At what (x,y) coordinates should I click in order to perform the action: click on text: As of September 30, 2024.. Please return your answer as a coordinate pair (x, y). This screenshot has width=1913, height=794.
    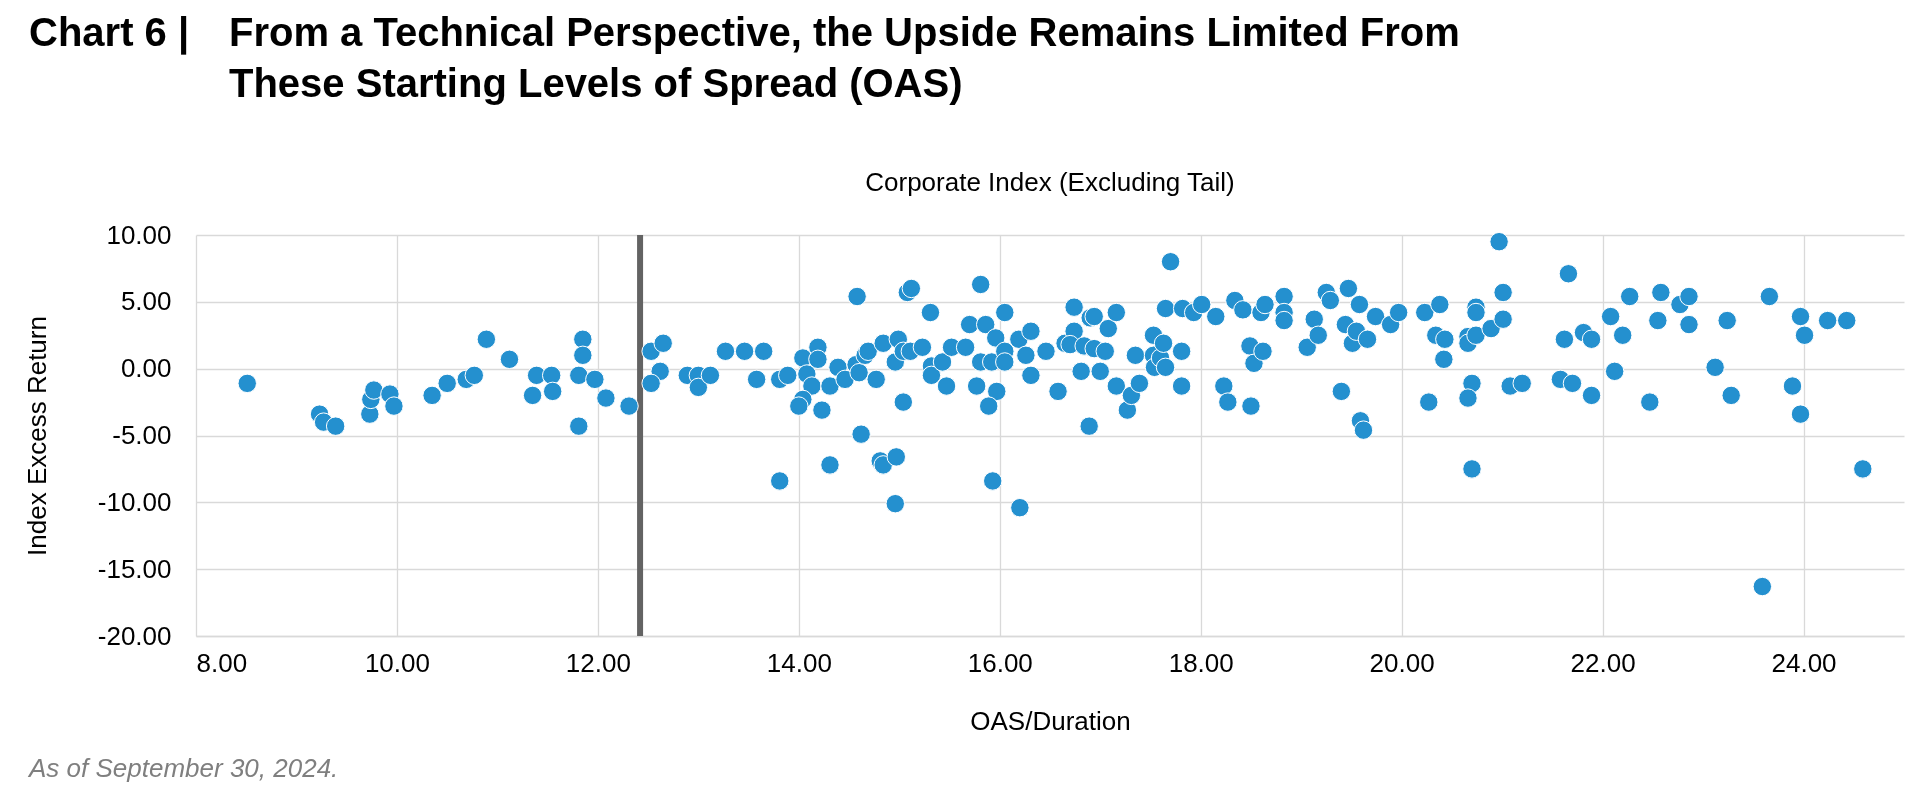
    Looking at the image, I should click on (183, 768).